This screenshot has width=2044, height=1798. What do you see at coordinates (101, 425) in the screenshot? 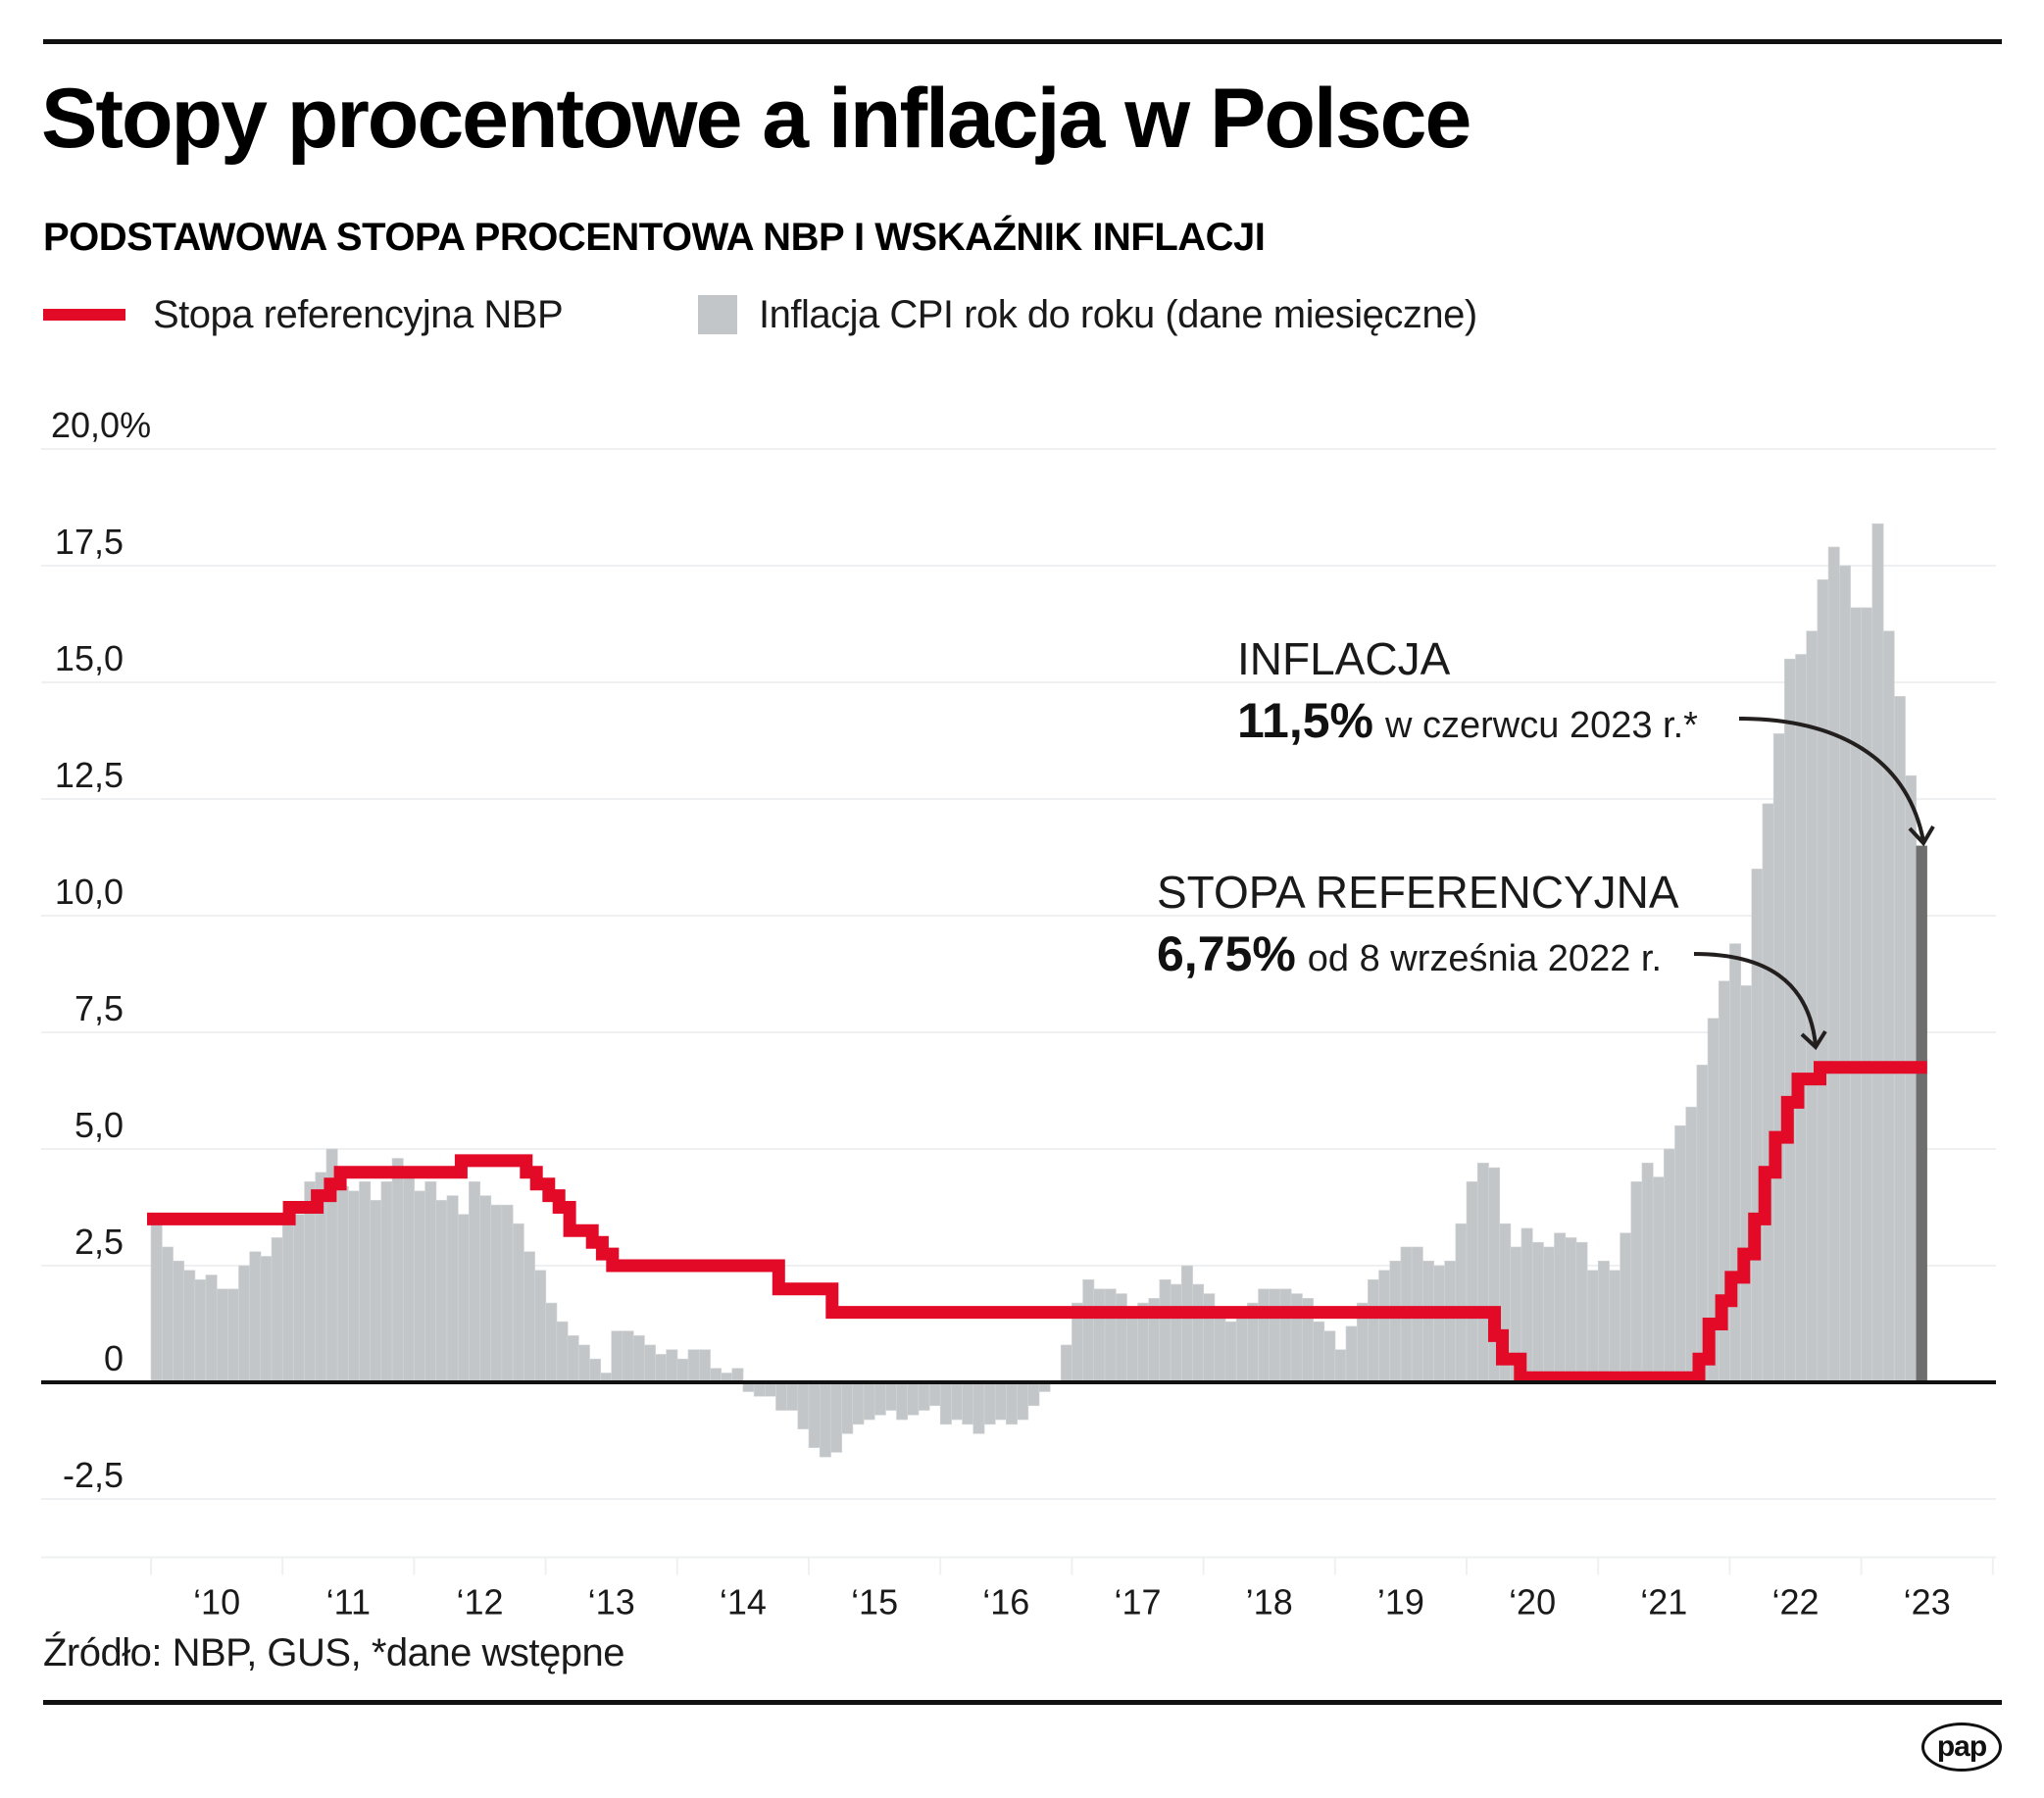
I see `y-tick-label: 20,0%` at bounding box center [101, 425].